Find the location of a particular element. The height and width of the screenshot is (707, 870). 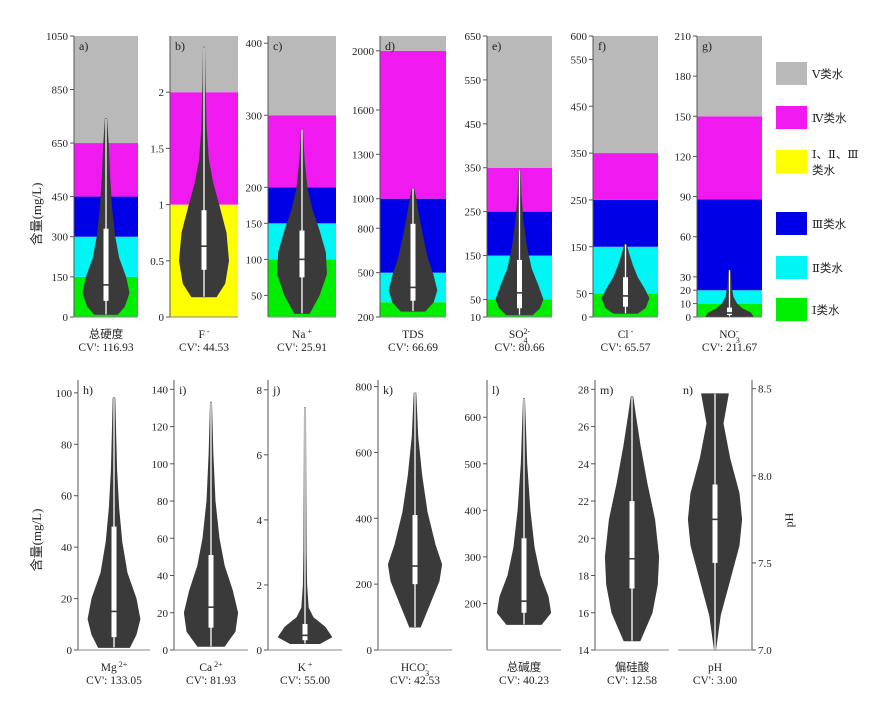

tick-label: 500 is located at coordinates (473, 465).